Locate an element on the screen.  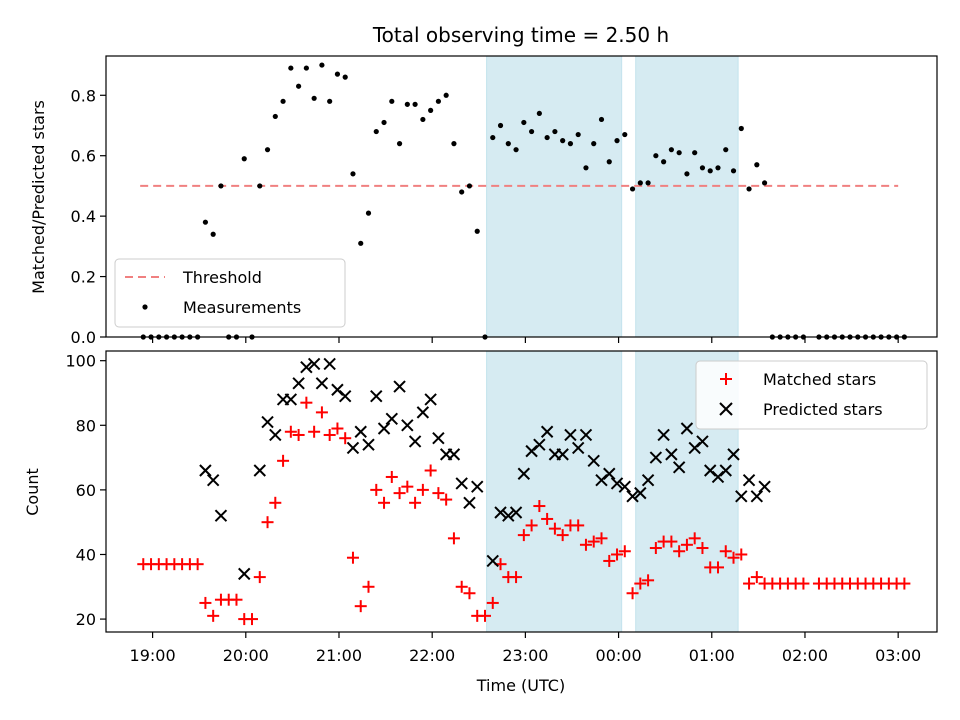
top-highlight-spans is located at coordinates (612, 196).